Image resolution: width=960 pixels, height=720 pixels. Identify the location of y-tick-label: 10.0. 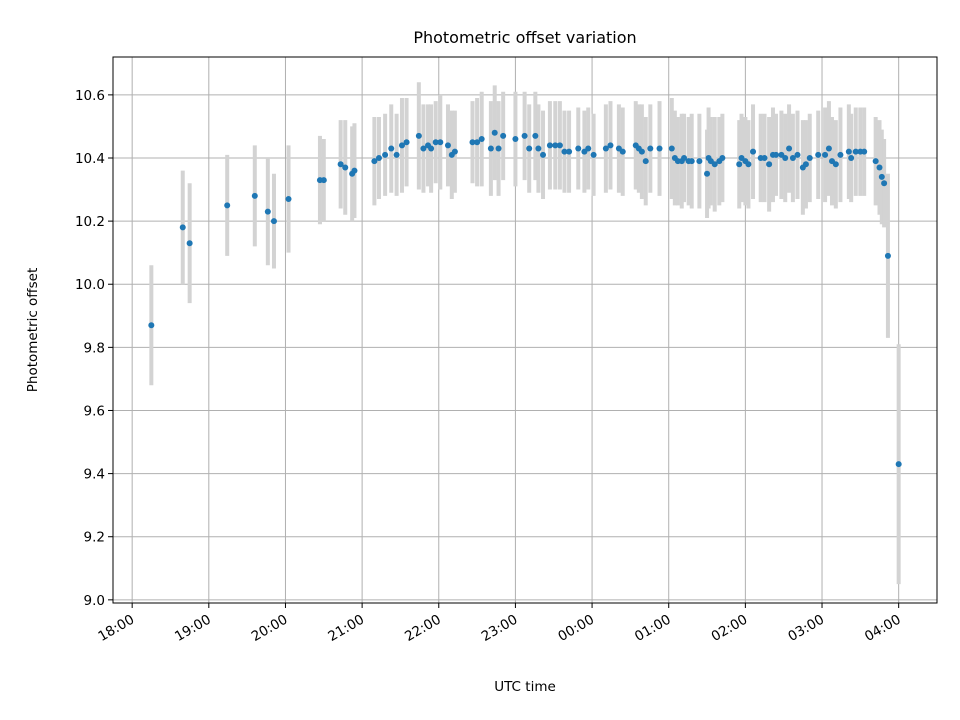
(90, 285).